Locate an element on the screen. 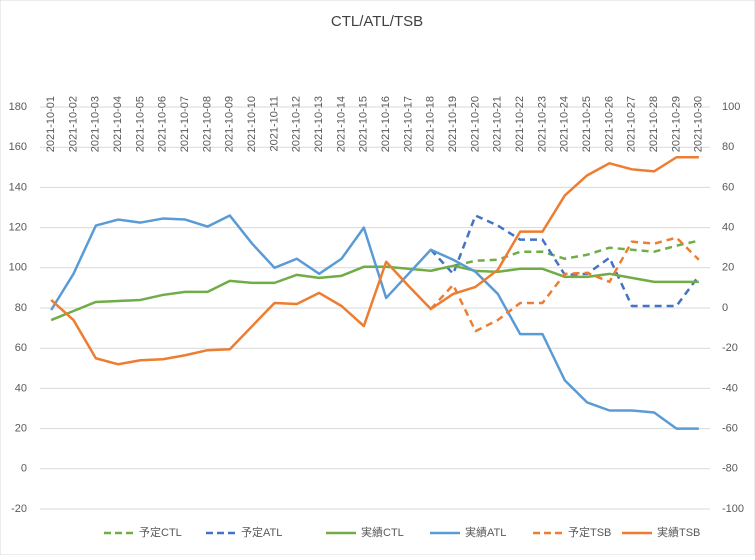 The width and height of the screenshot is (755, 560). y2-tick-label: -20 is located at coordinates (730, 348).